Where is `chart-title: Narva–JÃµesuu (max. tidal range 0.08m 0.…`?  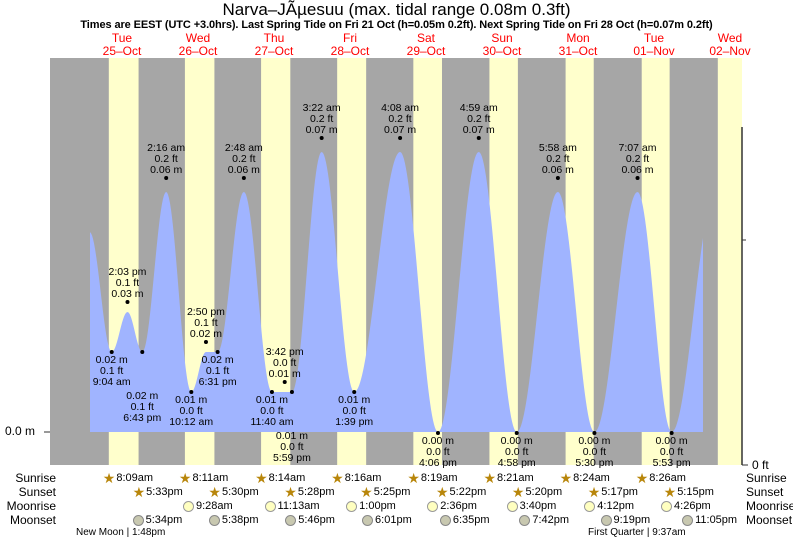
chart-title: Narva–JÃµesuu (max. tidal range 0.08m 0.… is located at coordinates (396, 9).